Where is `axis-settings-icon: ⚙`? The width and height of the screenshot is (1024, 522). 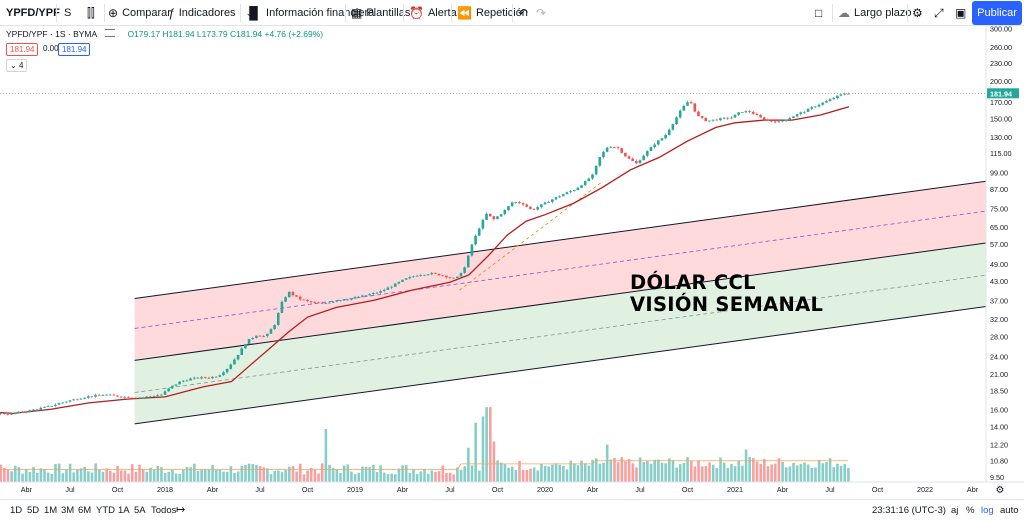 axis-settings-icon: ⚙ is located at coordinates (1000, 490).